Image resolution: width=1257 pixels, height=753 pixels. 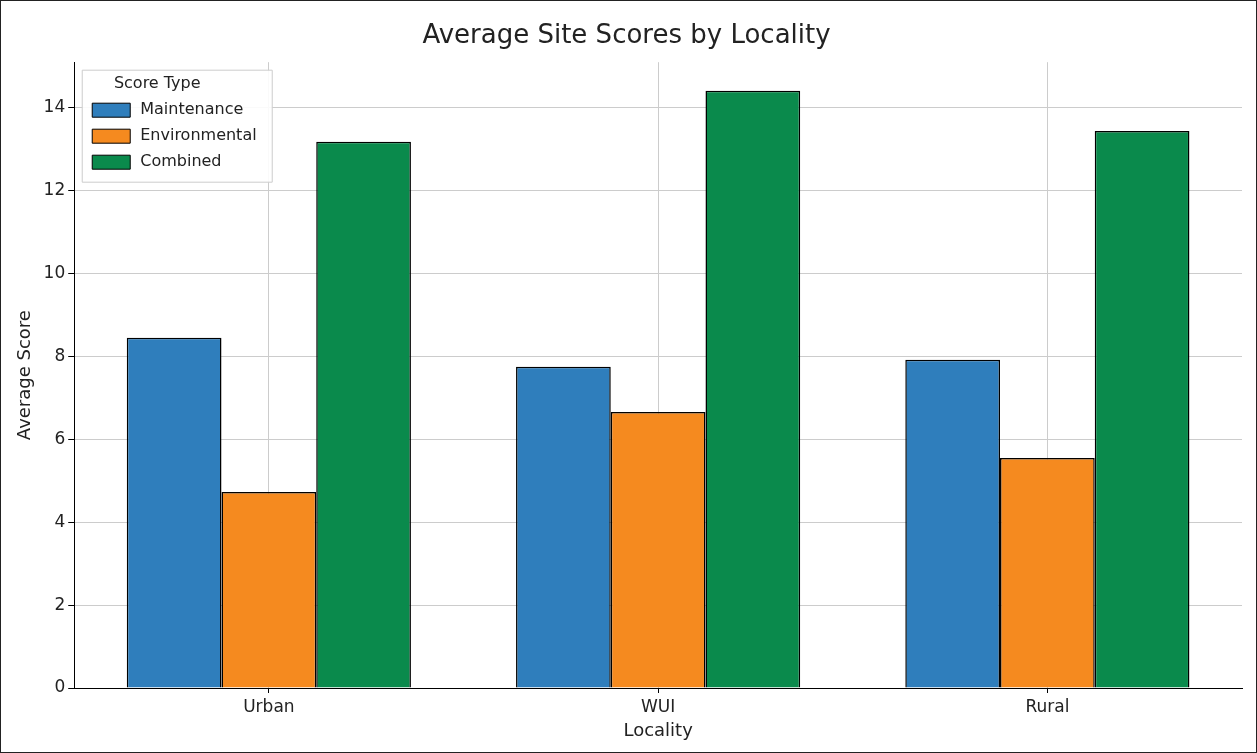 I want to click on y-tick-label: 6, so click(x=60, y=437).